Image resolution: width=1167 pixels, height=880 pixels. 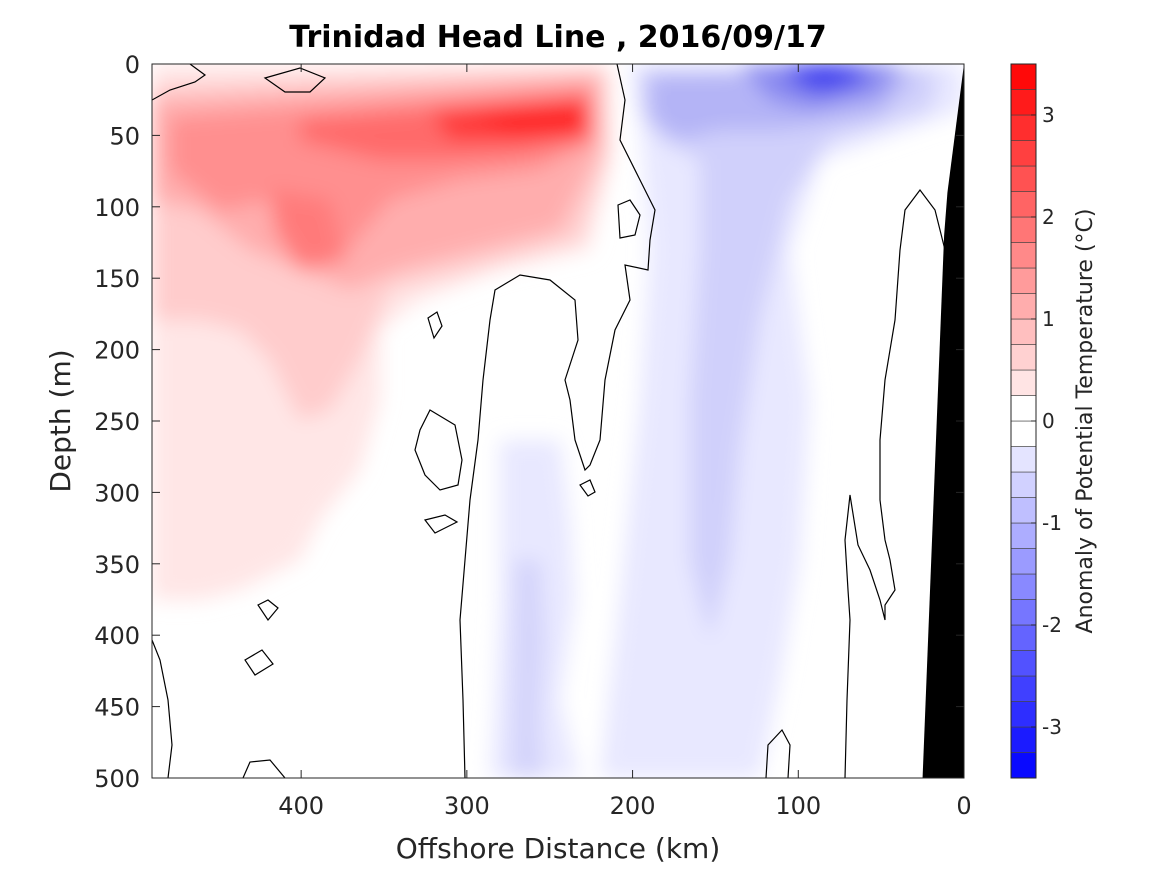 I want to click on x-tick-label: 100, so click(x=798, y=806).